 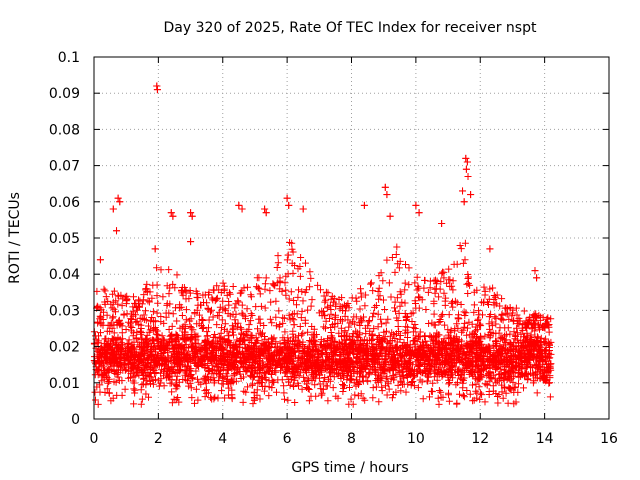 What do you see at coordinates (480, 439) in the screenshot?
I see `x-tick-label: 12` at bounding box center [480, 439].